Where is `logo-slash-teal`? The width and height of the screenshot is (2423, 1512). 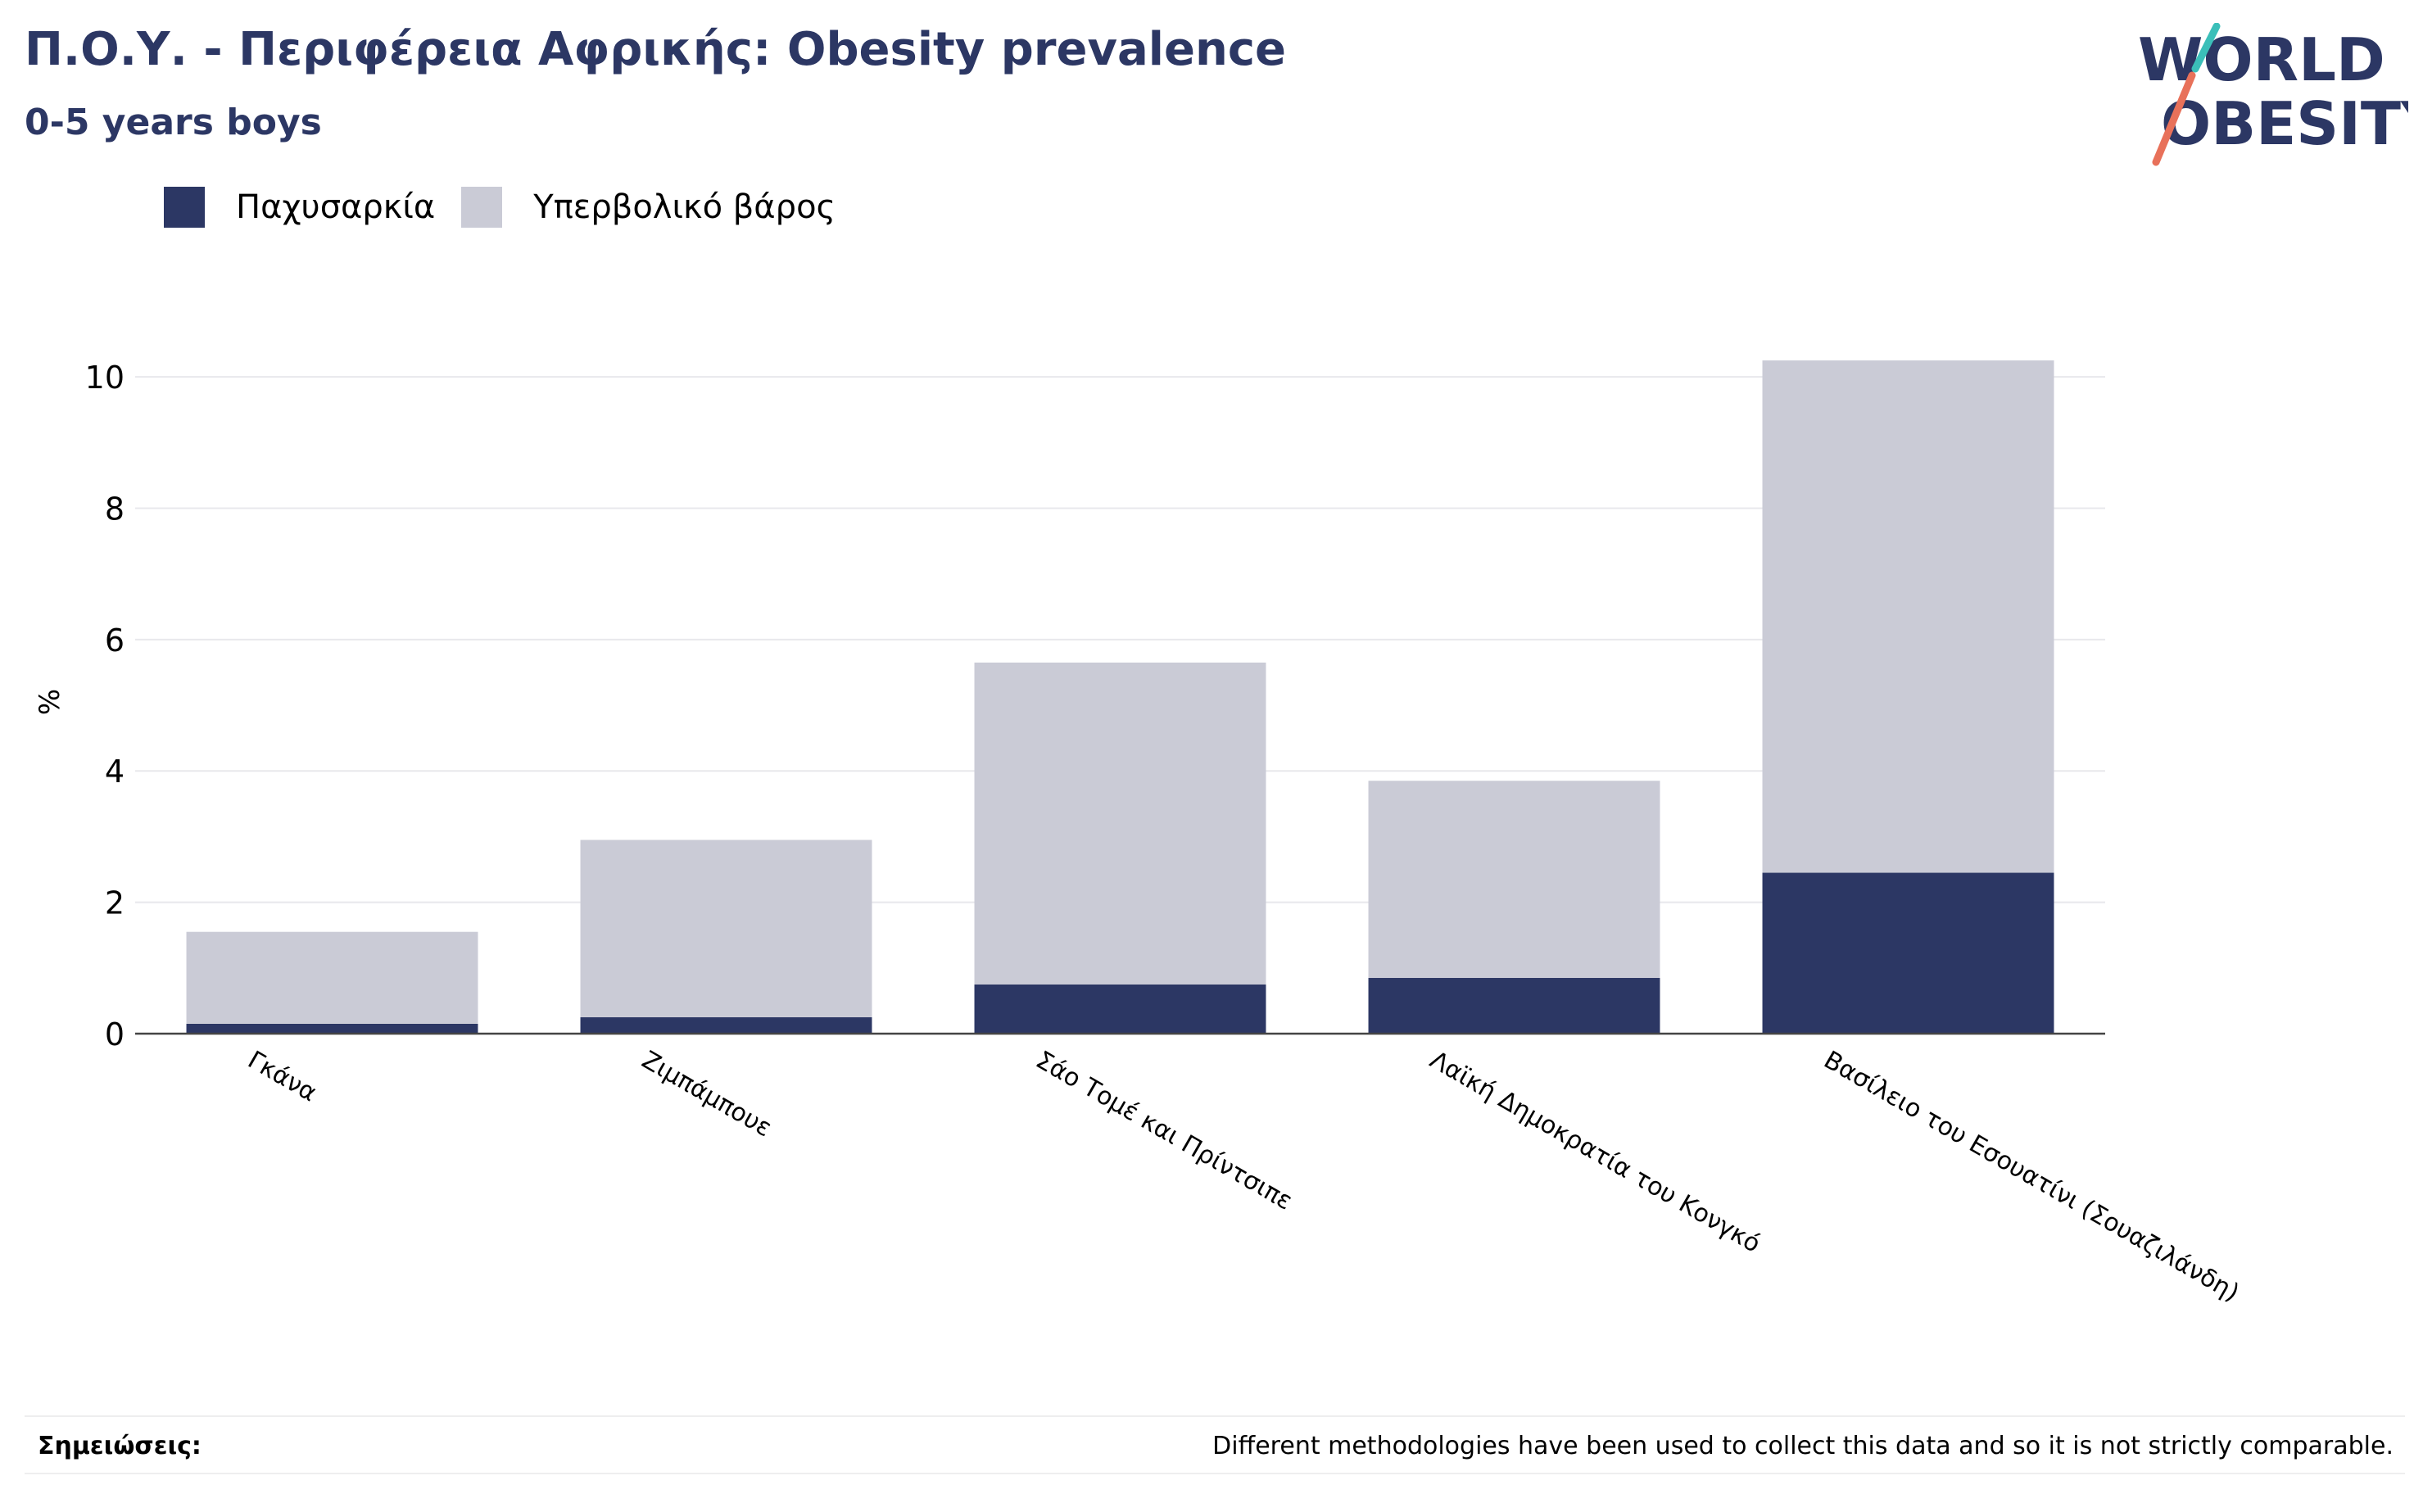 logo-slash-teal is located at coordinates (2206, 48).